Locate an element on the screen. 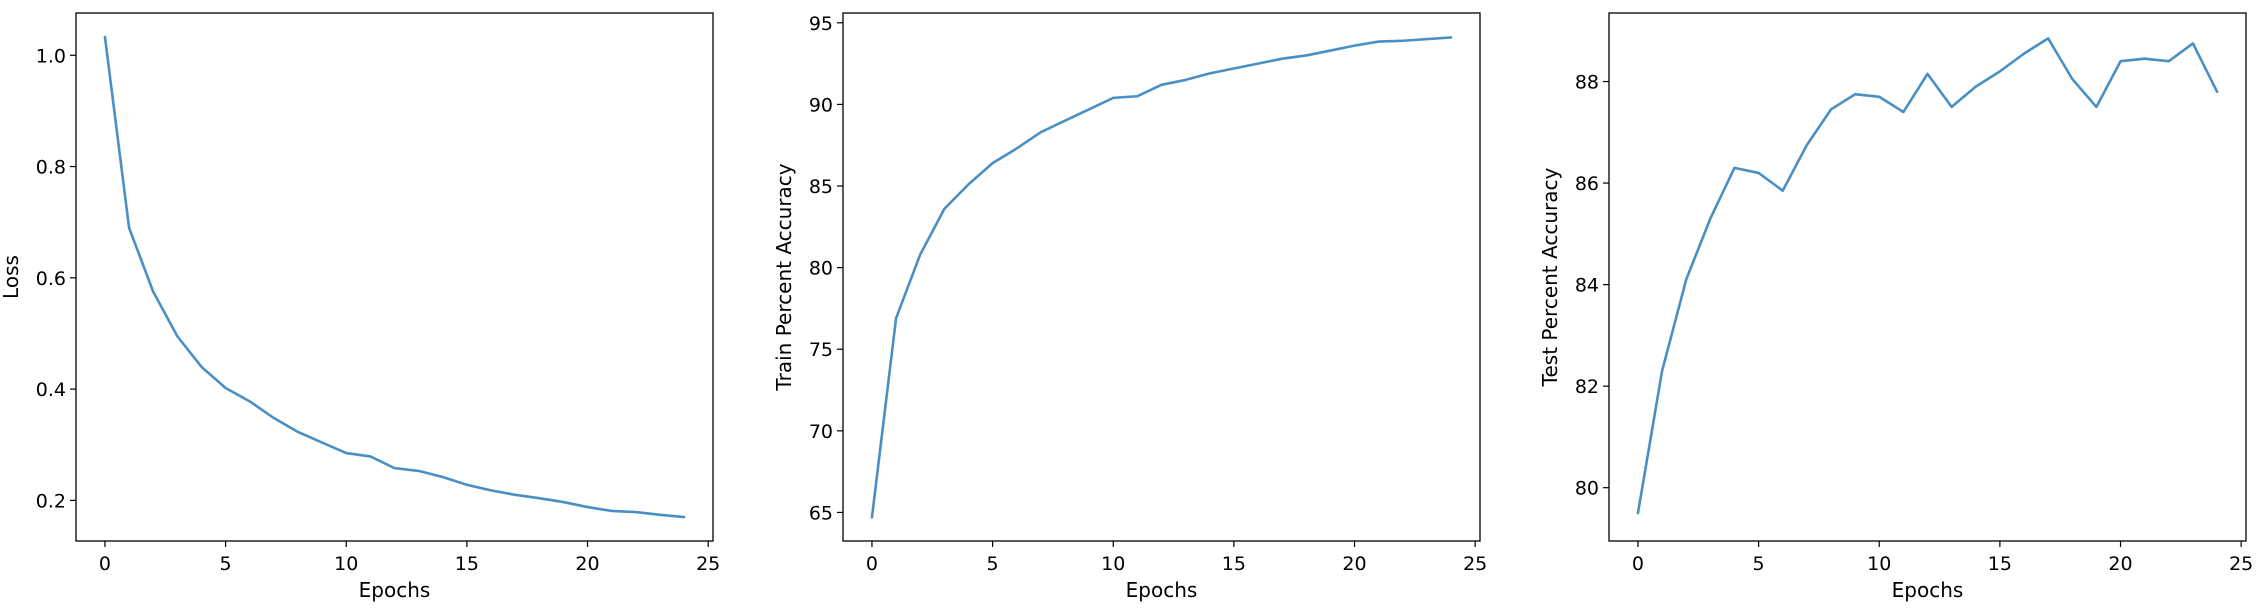 The width and height of the screenshot is (2260, 612). loss-y-axis-label: Loss is located at coordinates (11, 277).